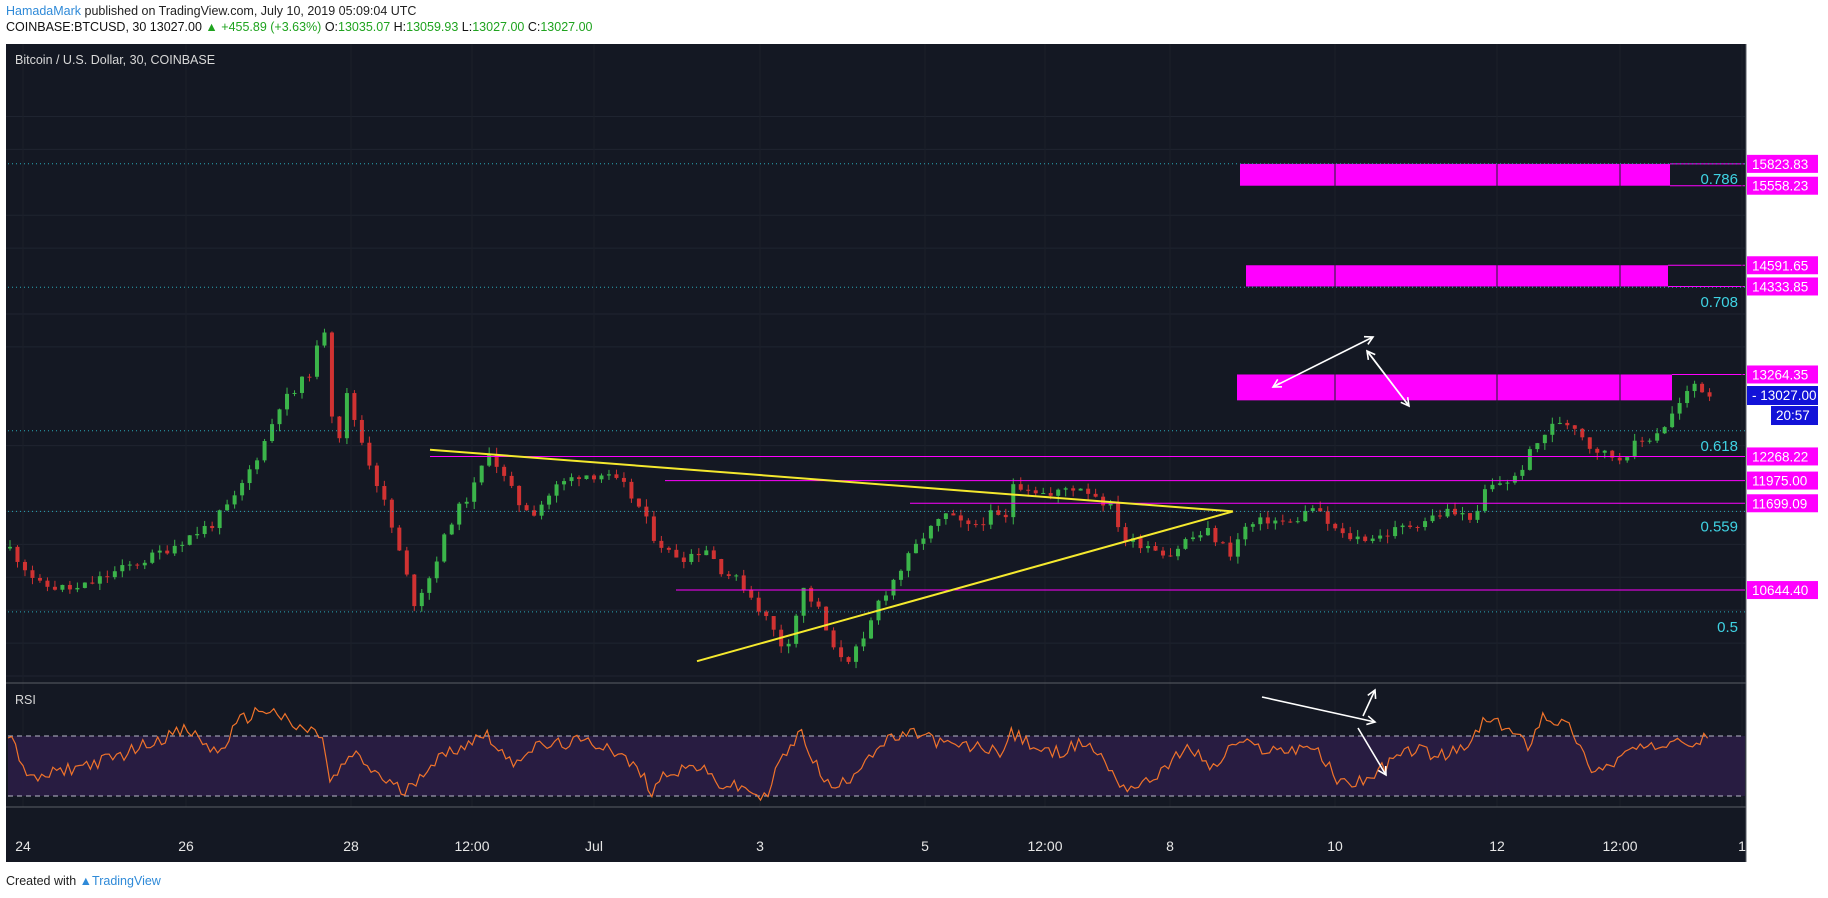 The image size is (1828, 898). I want to click on author-link: HamadaMark, so click(44, 11).